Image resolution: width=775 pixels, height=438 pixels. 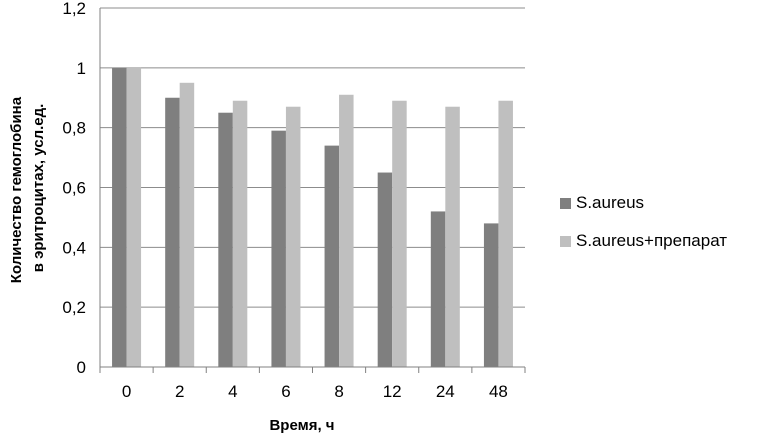 I want to click on y-tick-label: 0,8, so click(x=74, y=128).